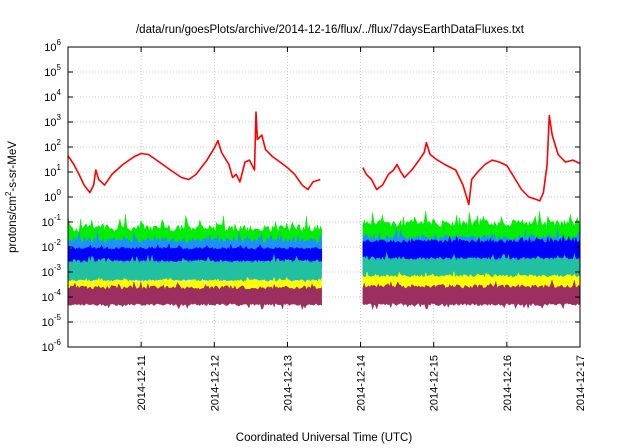  I want to click on y-axis-label: protons/cm2-s-sr-MeV, so click(11, 197).